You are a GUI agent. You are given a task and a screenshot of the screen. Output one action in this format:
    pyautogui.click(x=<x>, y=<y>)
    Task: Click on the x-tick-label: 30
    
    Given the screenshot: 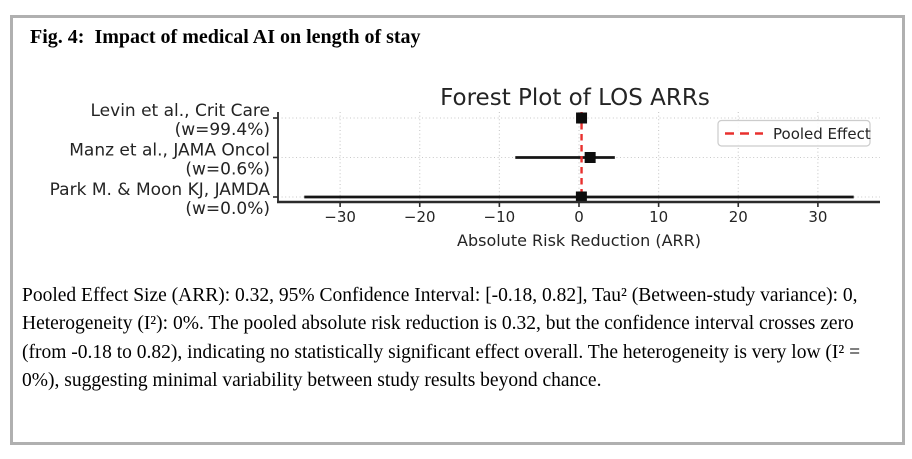 What is the action you would take?
    pyautogui.click(x=817, y=217)
    